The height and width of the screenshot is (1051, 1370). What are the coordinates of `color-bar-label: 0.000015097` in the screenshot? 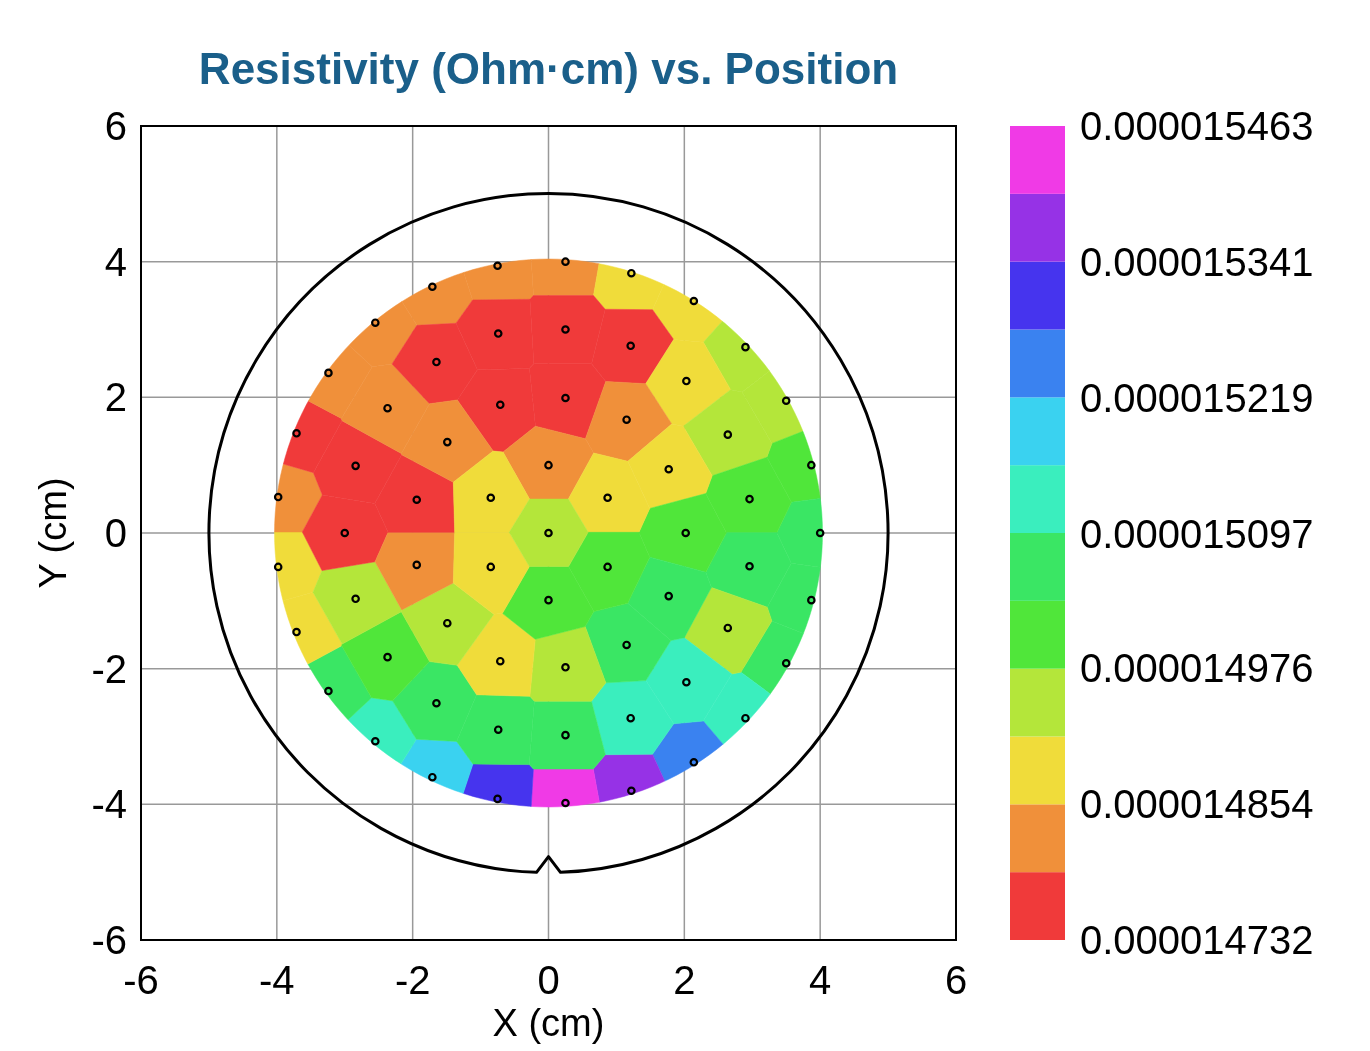 It's located at (1197, 533).